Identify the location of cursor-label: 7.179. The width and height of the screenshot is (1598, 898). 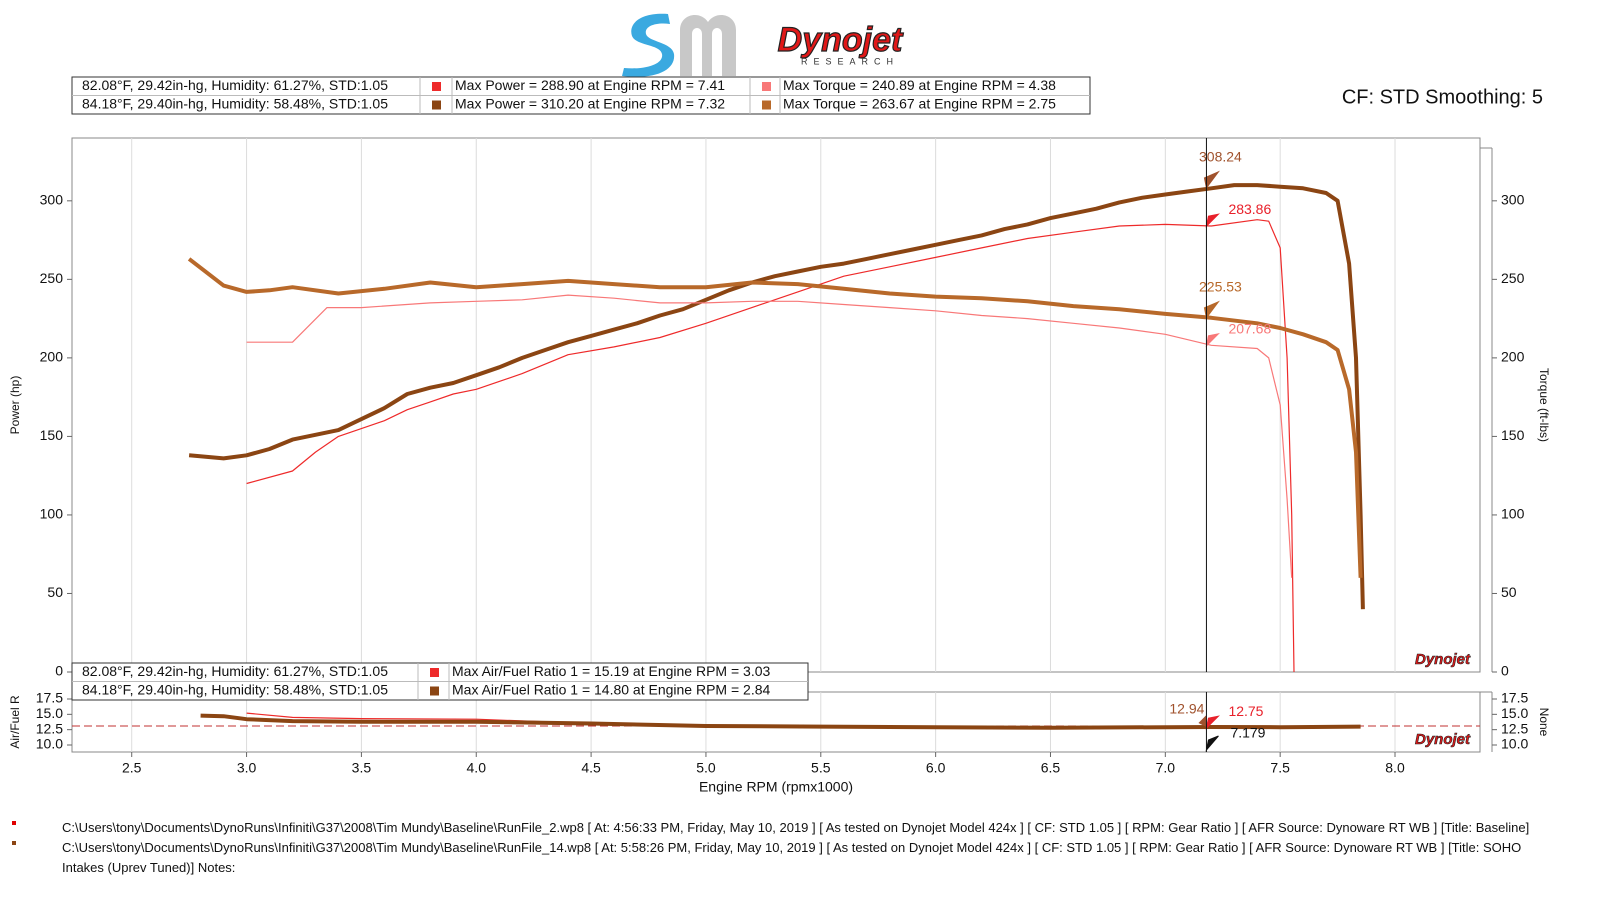
(1247, 733).